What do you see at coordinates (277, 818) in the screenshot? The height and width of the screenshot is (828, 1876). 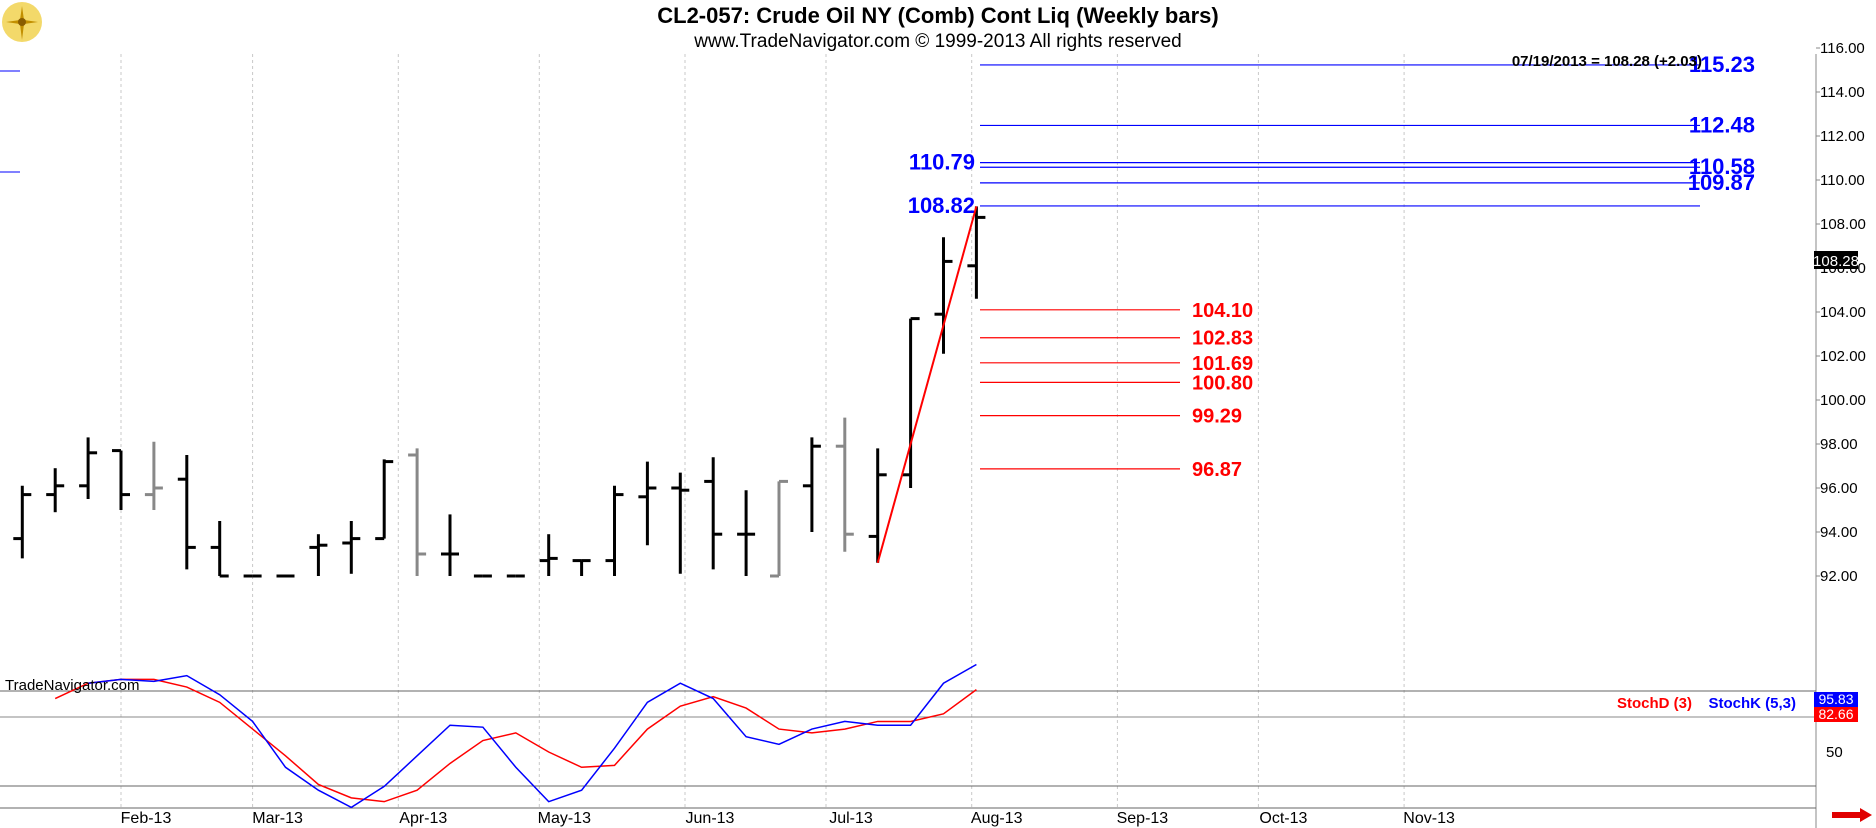 I see `x-tick-label: Mar-13` at bounding box center [277, 818].